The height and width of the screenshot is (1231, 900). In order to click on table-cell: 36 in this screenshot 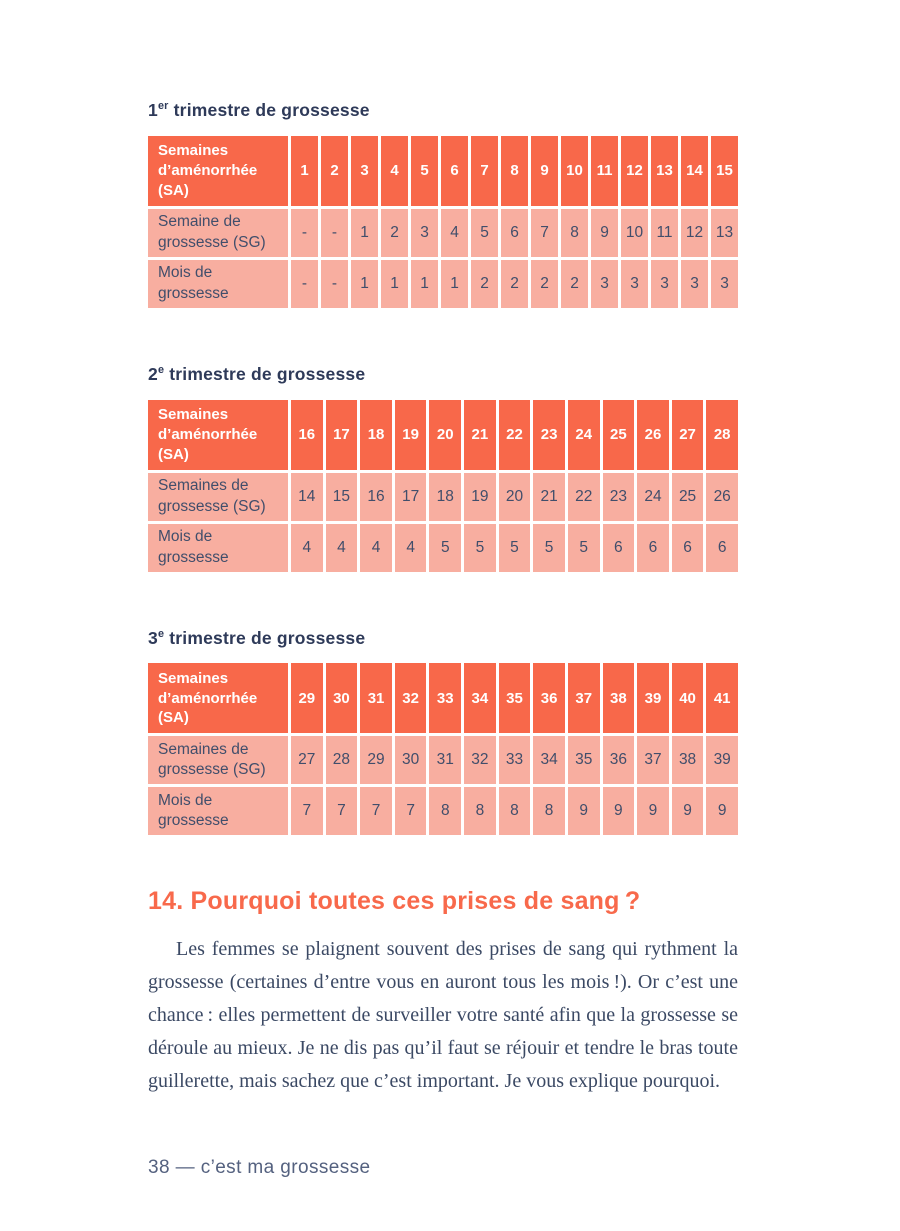, I will do `click(618, 760)`.